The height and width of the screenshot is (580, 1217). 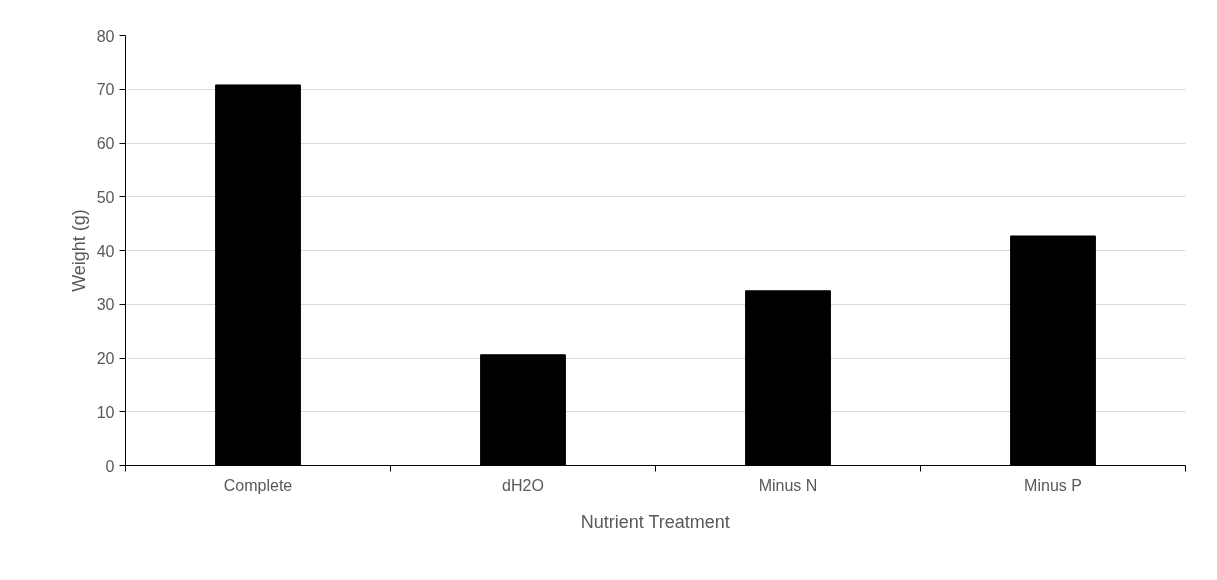 I want to click on y-tick-label: 40, so click(x=105, y=251).